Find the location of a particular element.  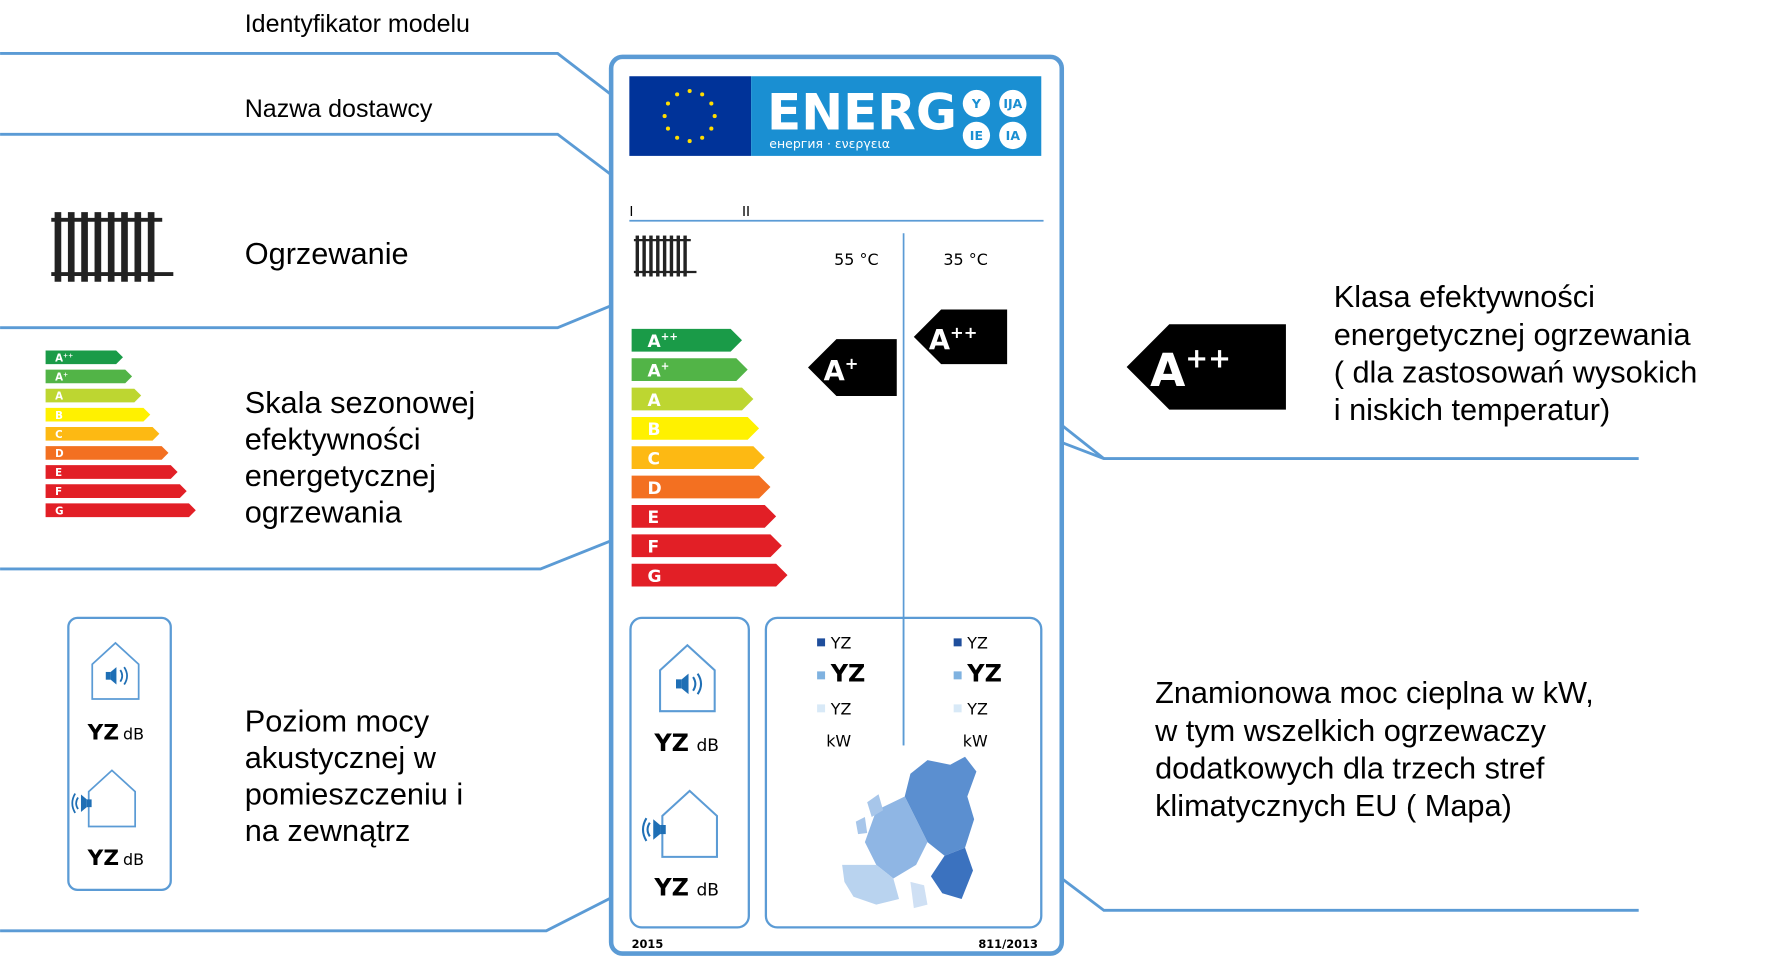

badge-text: IE is located at coordinates (976, 135).